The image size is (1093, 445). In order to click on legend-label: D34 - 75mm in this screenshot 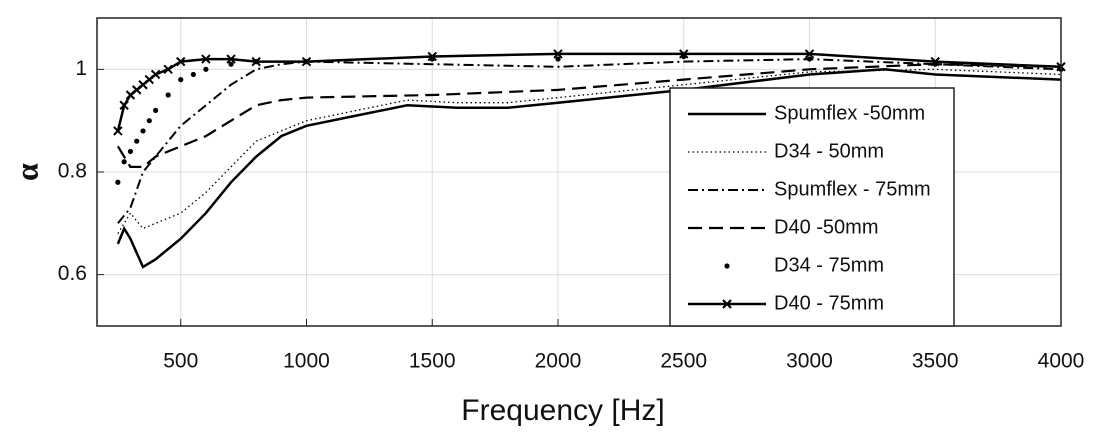, I will do `click(829, 265)`.